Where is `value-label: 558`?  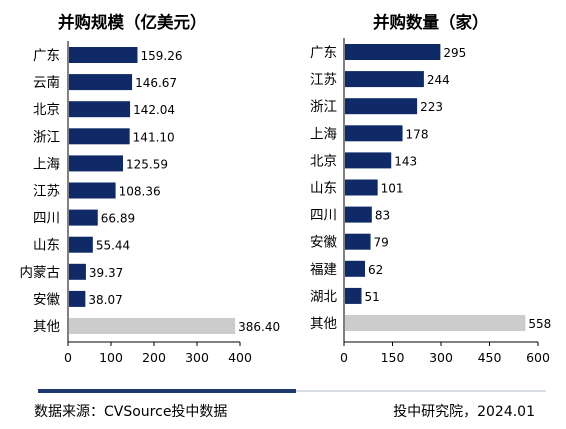
value-label: 558 is located at coordinates (539, 324).